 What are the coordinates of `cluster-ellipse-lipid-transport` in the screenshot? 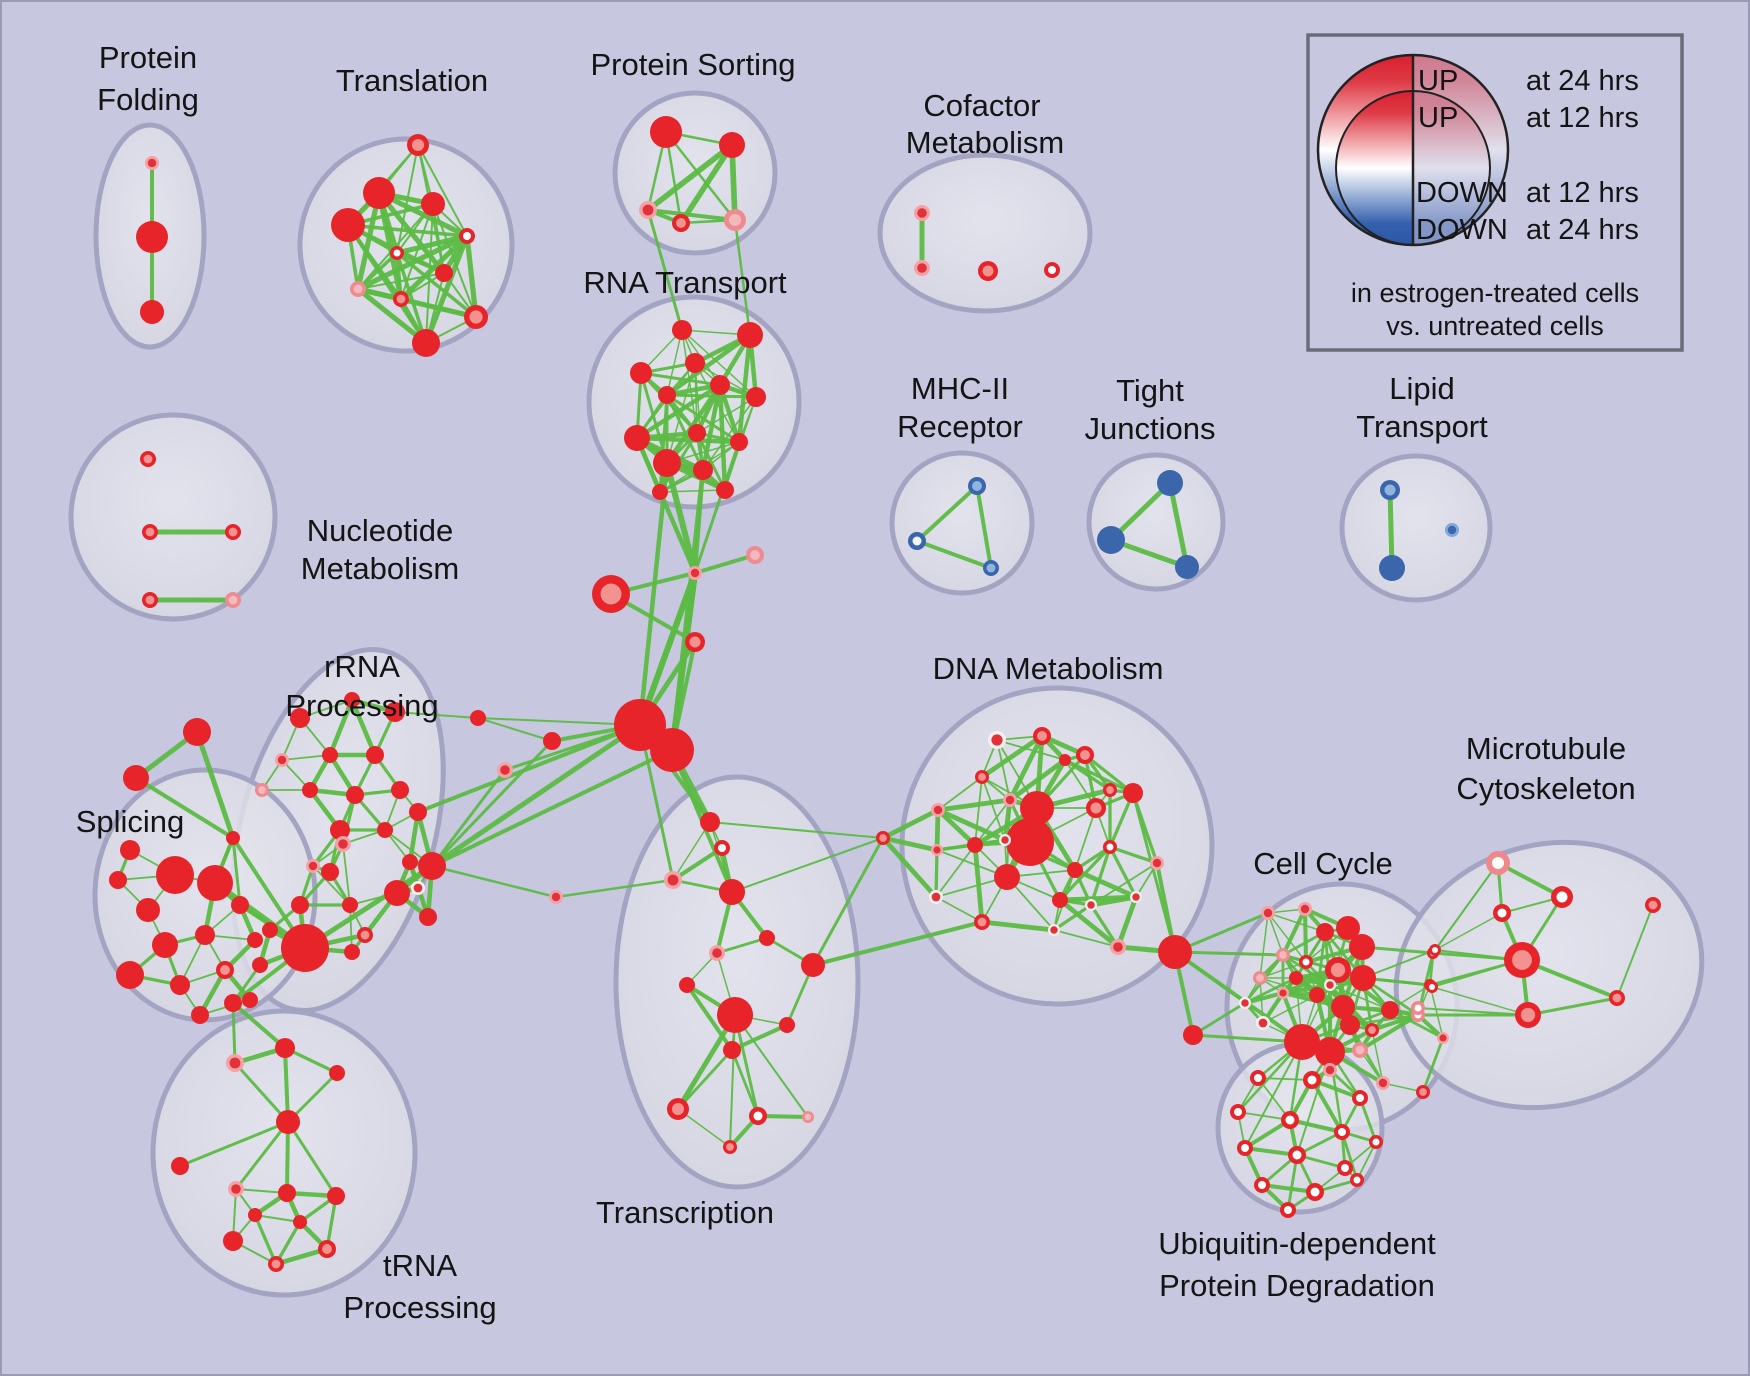 It's located at (1416, 528).